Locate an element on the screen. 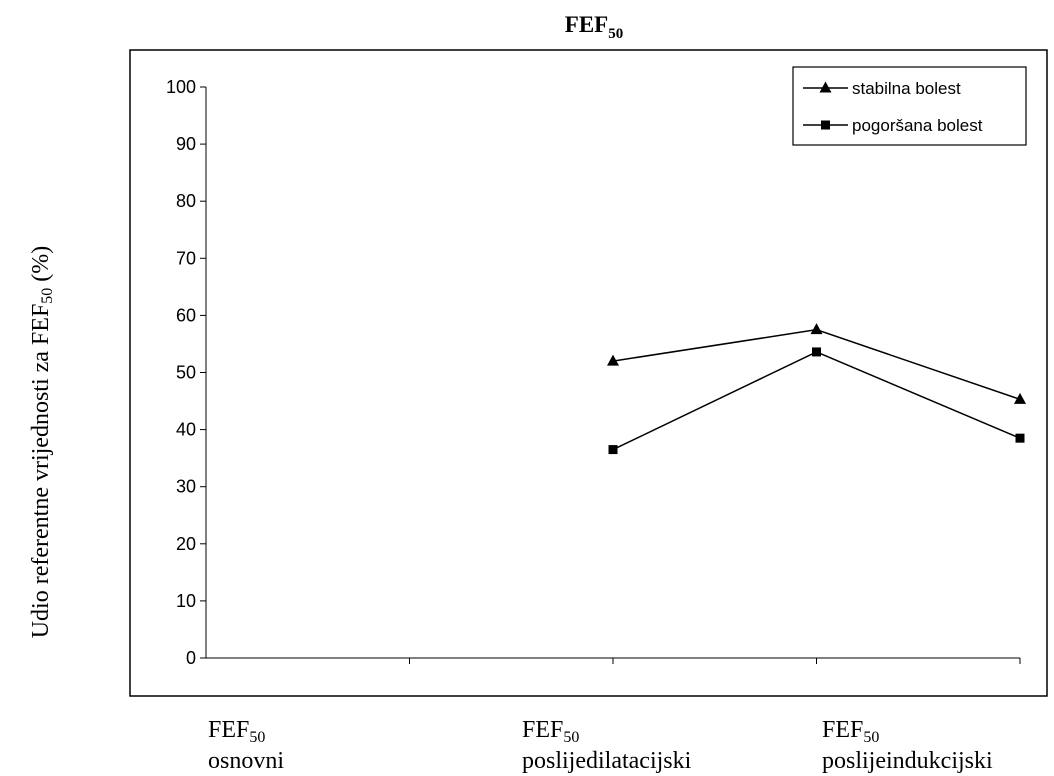 This screenshot has height=776, width=1054. chart-title-subscript: 50 is located at coordinates (615, 34).